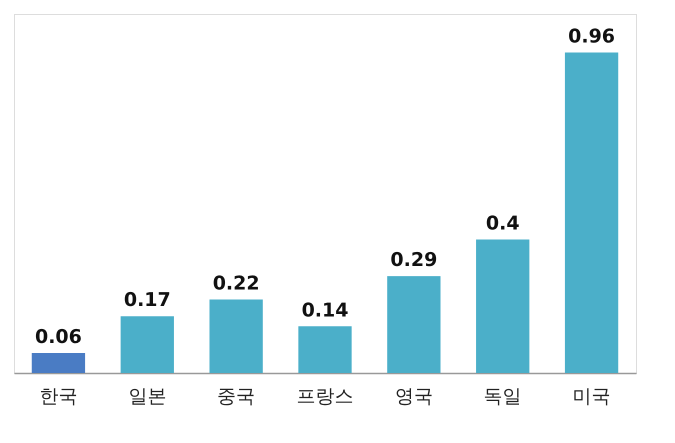 The width and height of the screenshot is (675, 443). Describe the element at coordinates (503, 223) in the screenshot. I see `data-label: 0.4` at that location.